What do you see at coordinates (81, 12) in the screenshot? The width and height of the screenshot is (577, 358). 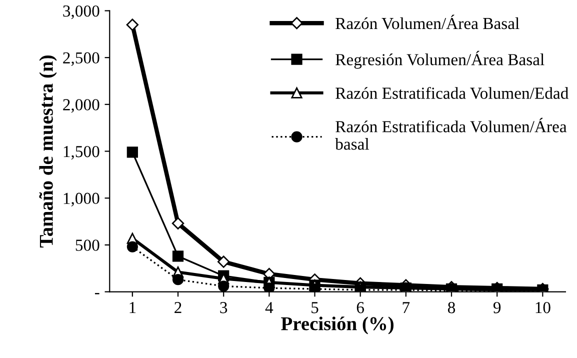 I see `y-tick-label: 3,000` at bounding box center [81, 12].